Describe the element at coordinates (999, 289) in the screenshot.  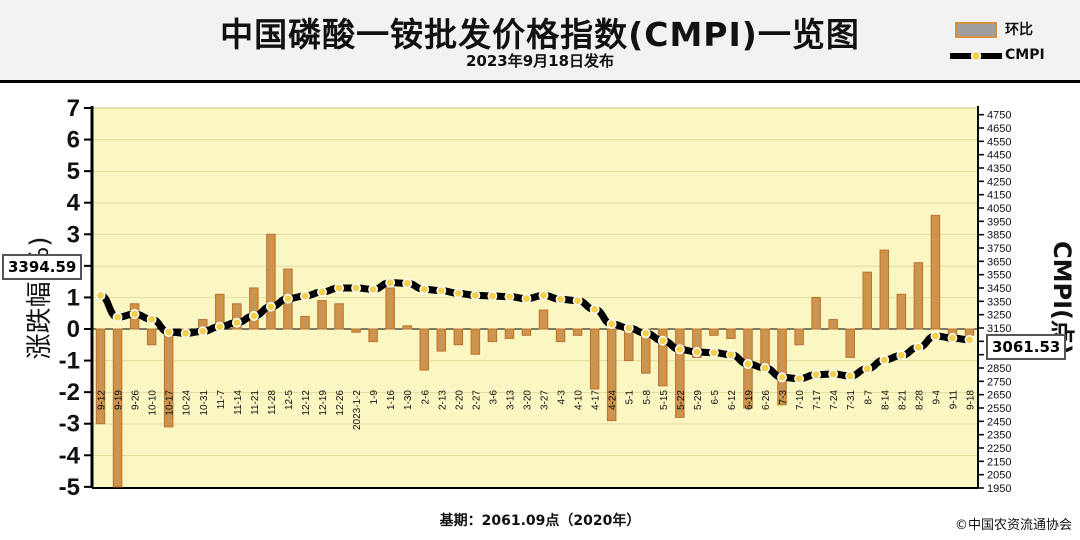
I see `right-tick-label: 3450` at that location.